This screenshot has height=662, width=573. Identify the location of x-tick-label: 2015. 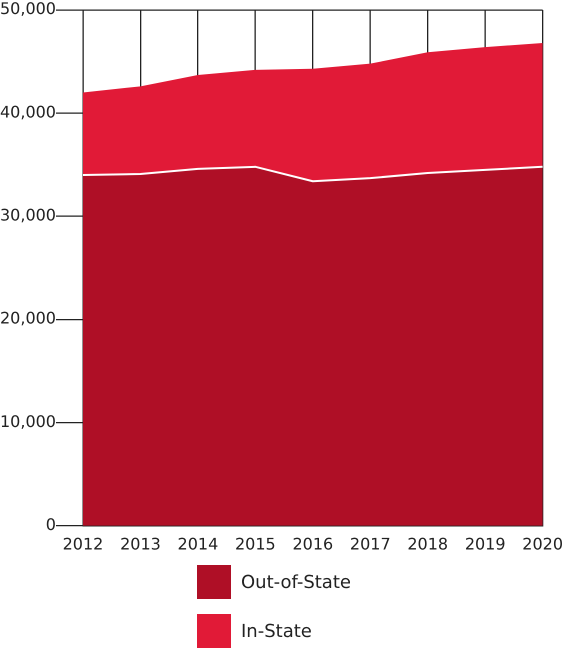
(255, 544).